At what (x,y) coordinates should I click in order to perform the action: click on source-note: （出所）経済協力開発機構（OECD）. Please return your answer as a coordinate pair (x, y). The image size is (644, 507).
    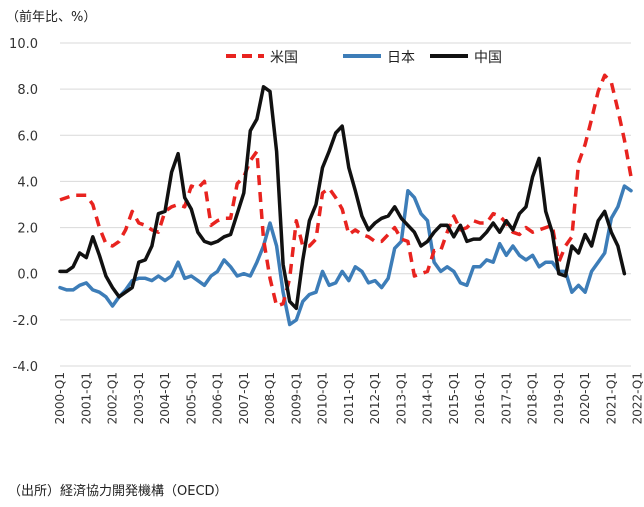
    Looking at the image, I should click on (118, 491).